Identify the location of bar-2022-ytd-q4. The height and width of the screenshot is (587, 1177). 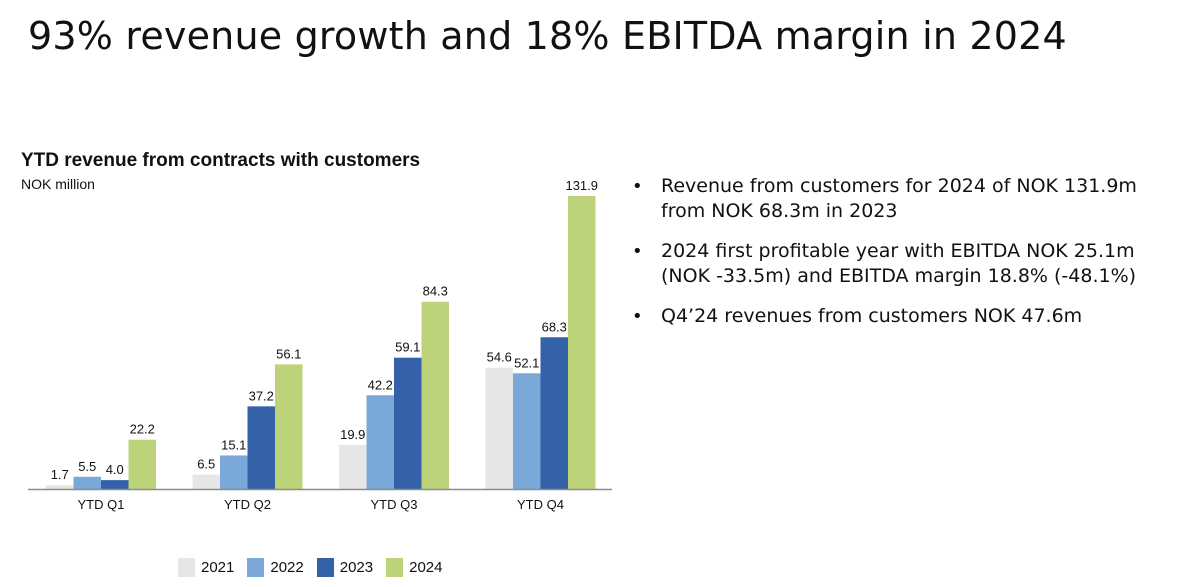
(527, 431).